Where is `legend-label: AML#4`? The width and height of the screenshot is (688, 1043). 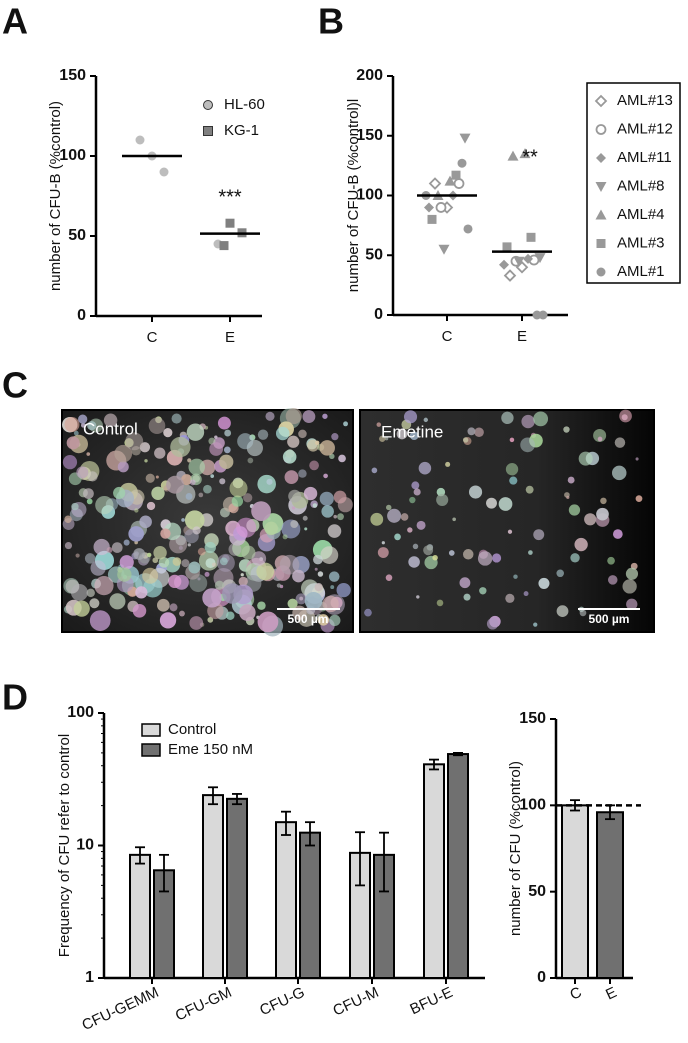 legend-label: AML#4 is located at coordinates (641, 214).